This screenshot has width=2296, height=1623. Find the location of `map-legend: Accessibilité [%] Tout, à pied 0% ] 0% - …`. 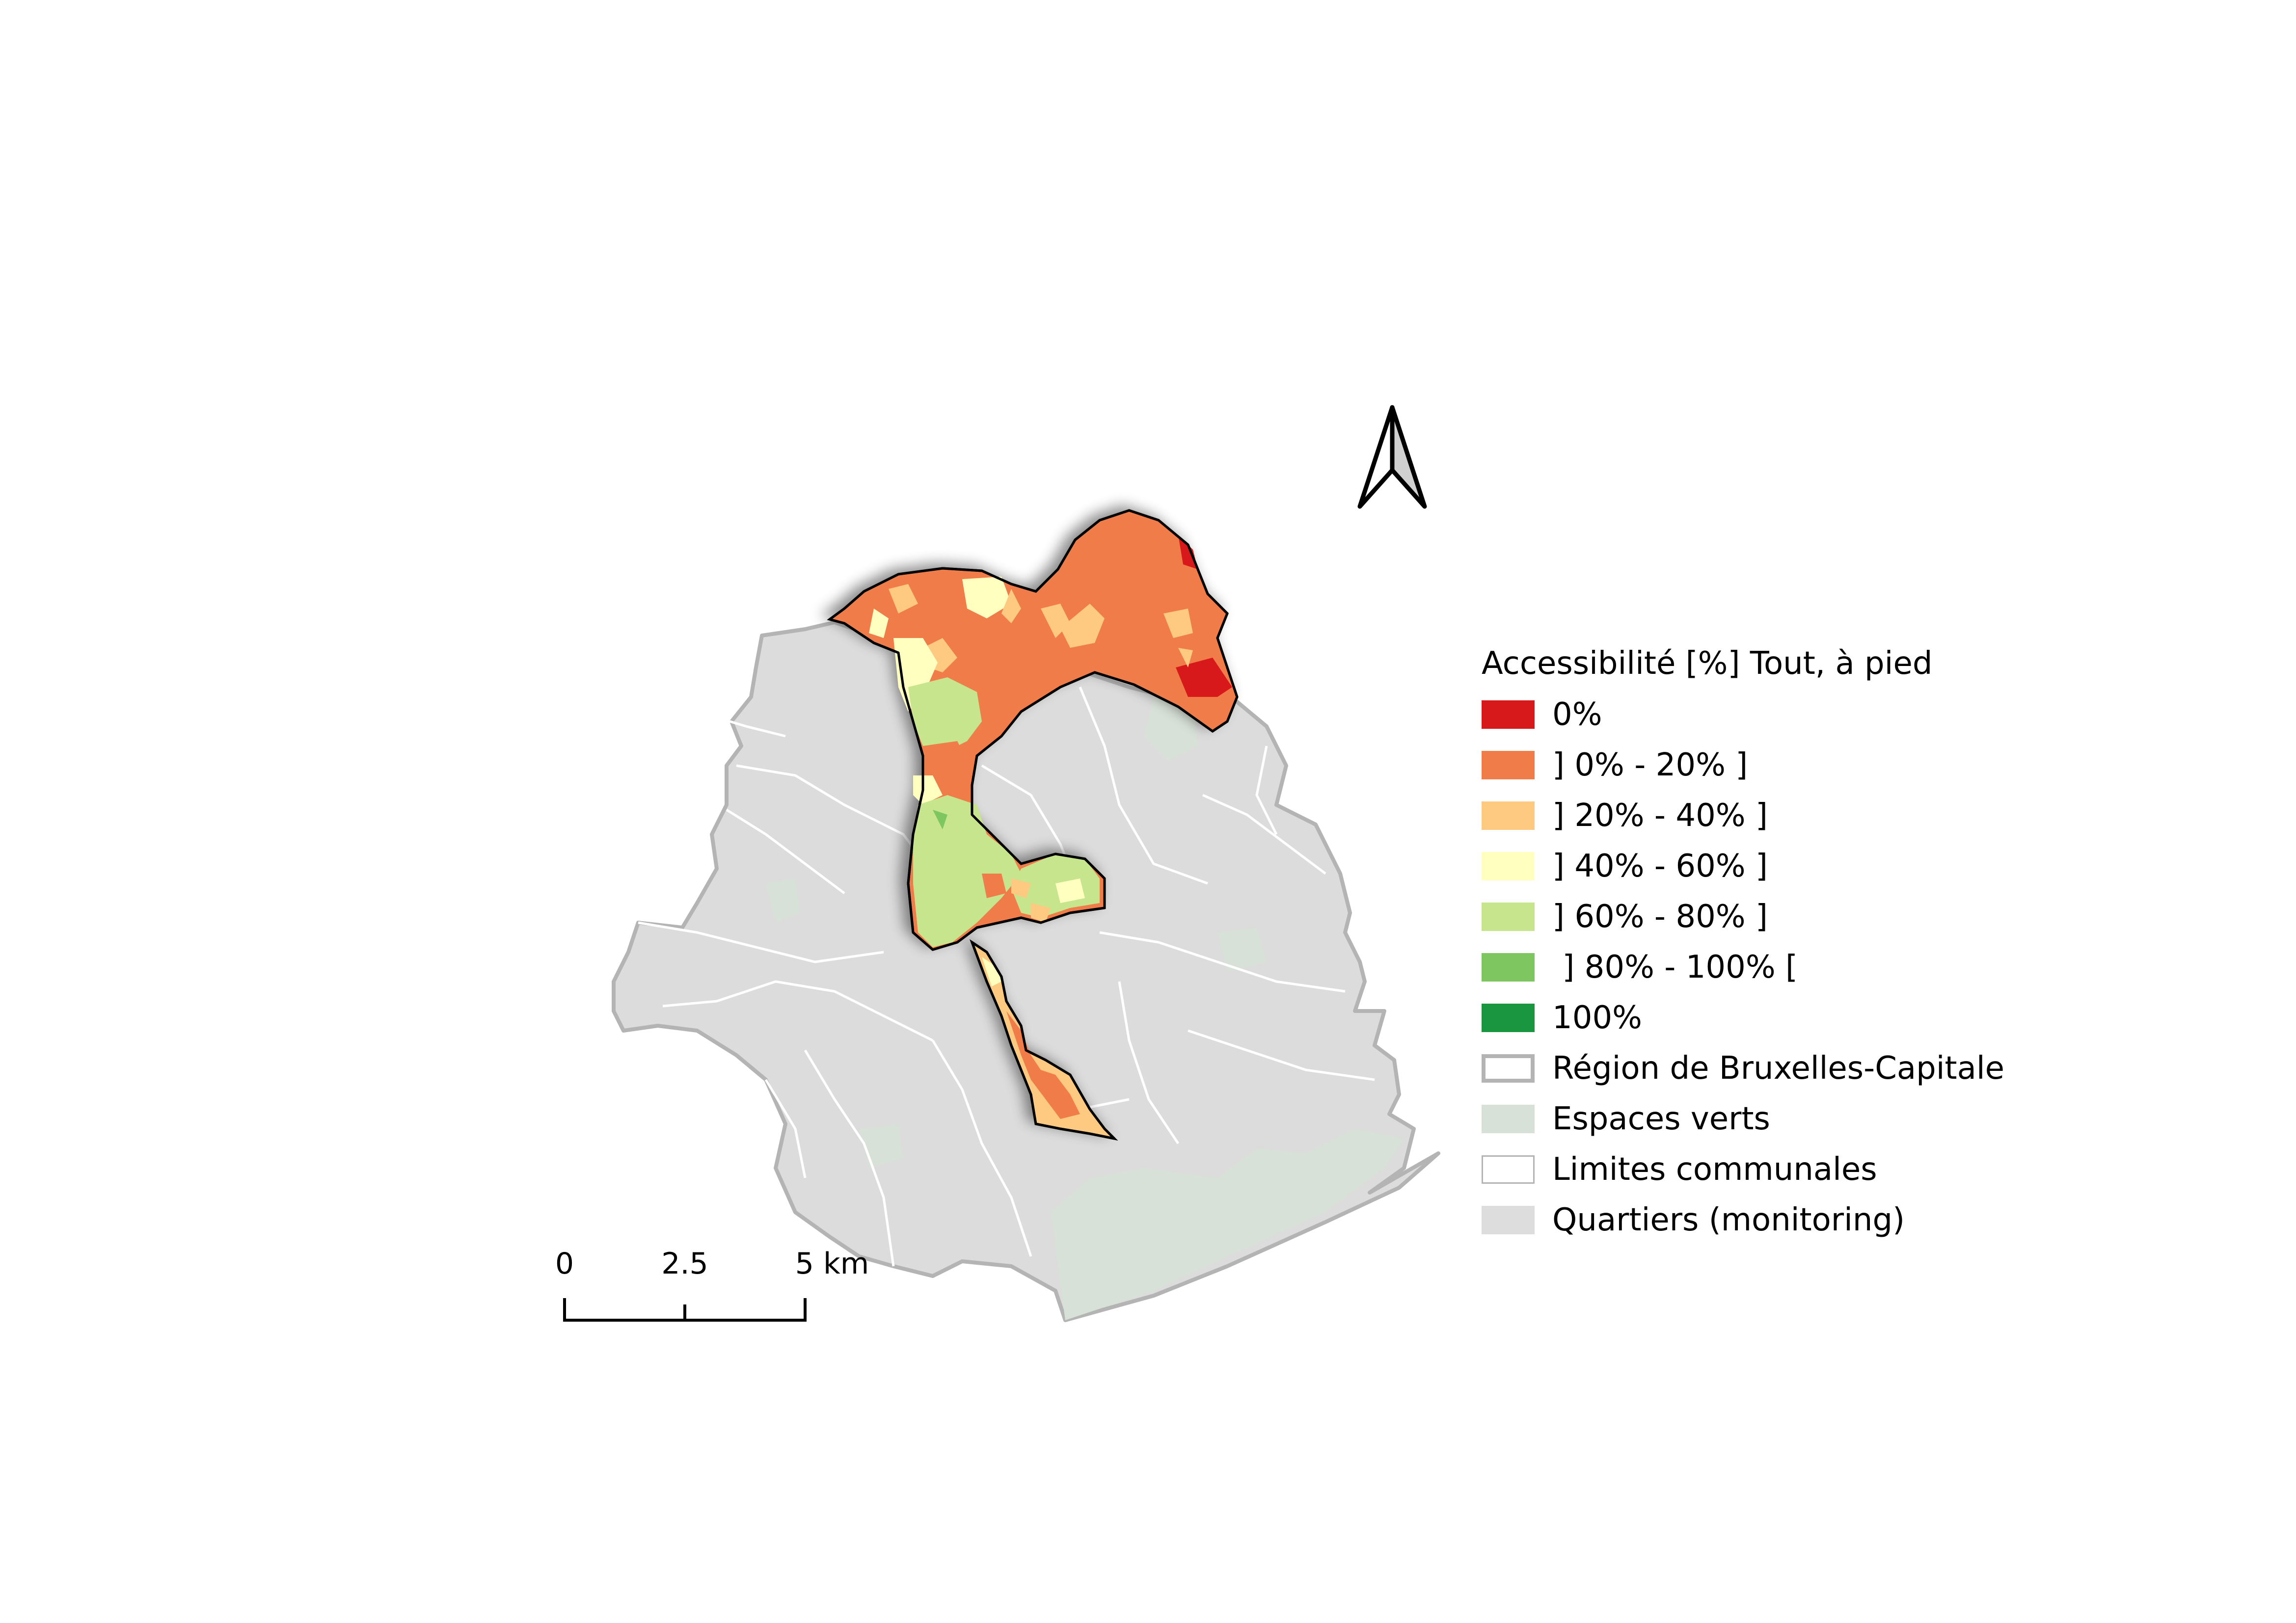

map-legend: Accessibilité [%] Tout, à pied 0% ] 0% - … is located at coordinates (1743, 946).